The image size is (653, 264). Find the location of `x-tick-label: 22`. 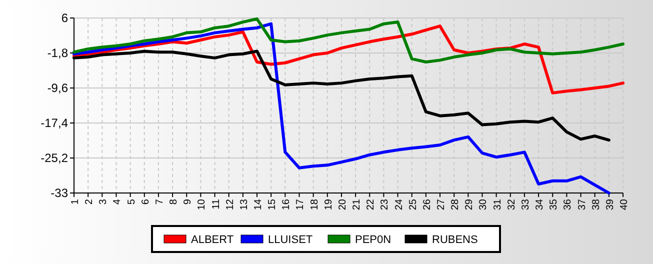

x-tick-label: 22 is located at coordinates (371, 204).